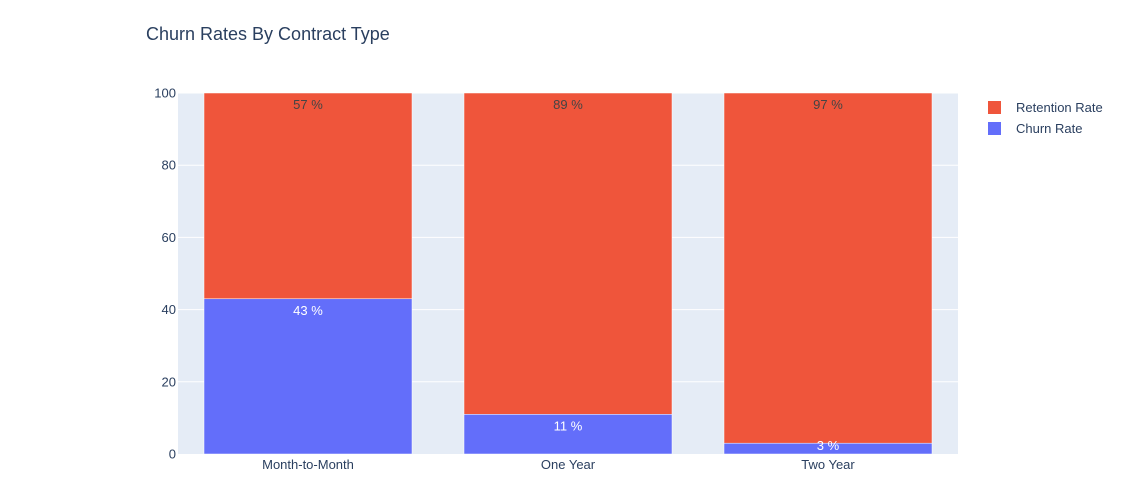 This screenshot has width=1142, height=499. Describe the element at coordinates (165, 93) in the screenshot. I see `y-tick-label: 100` at that location.